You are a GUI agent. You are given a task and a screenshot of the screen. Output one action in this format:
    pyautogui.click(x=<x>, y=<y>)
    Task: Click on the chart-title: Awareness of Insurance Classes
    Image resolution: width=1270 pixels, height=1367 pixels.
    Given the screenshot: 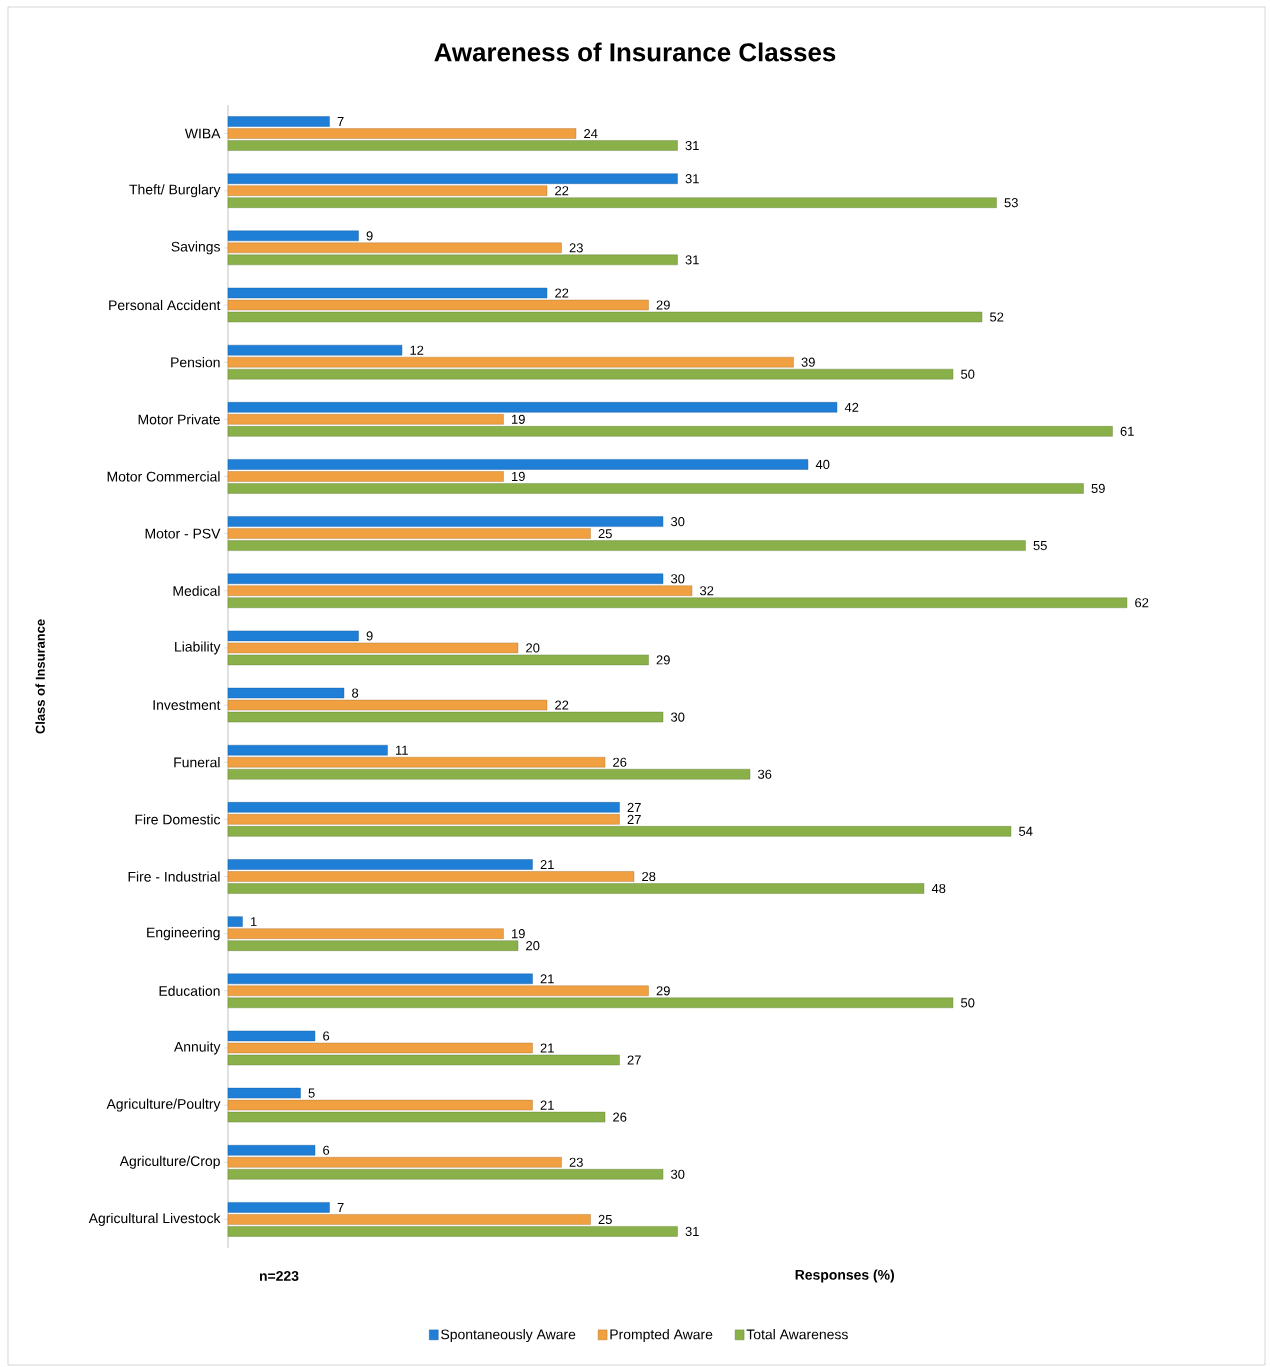 What is the action you would take?
    pyautogui.click(x=635, y=52)
    